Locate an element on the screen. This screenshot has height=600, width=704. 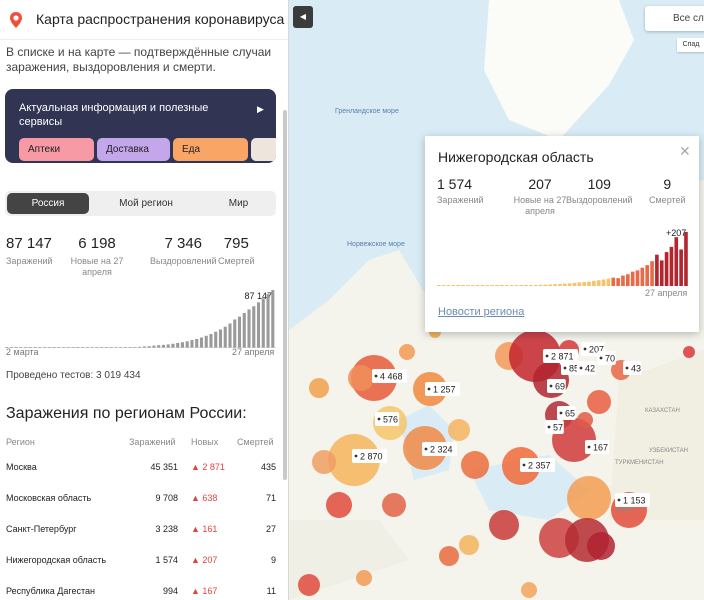
panel-scrollbar is located at coordinates (285, 295).